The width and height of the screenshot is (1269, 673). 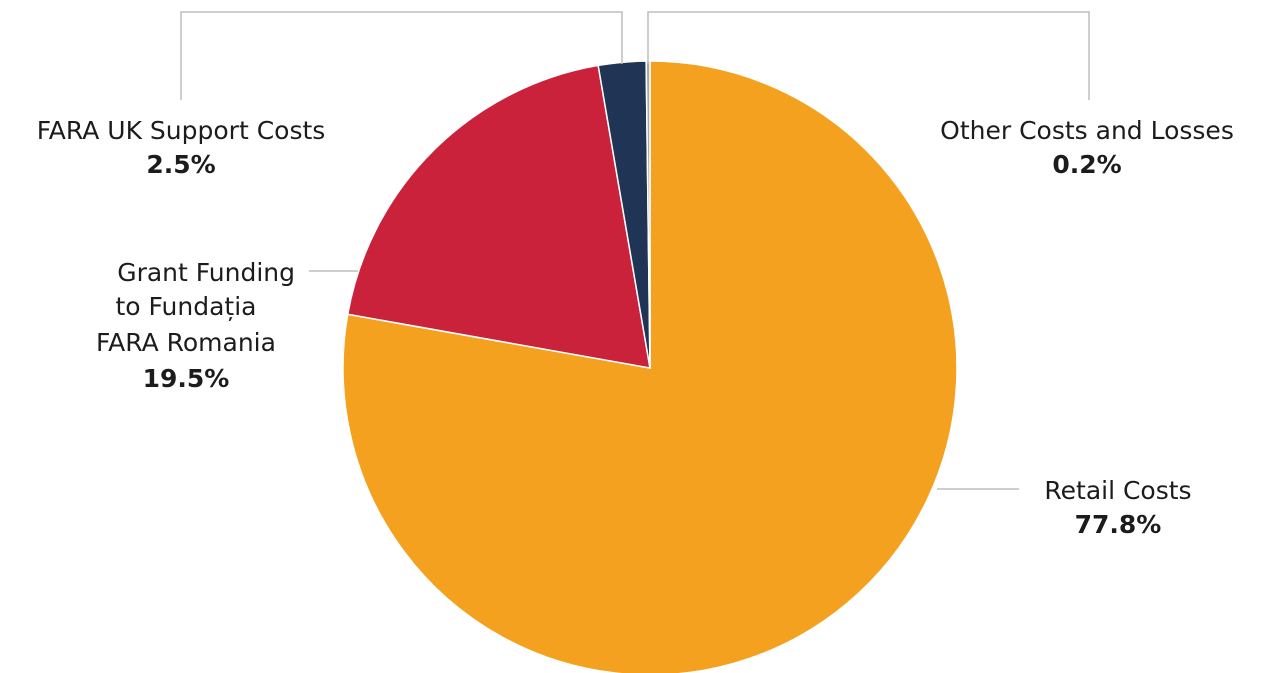 What do you see at coordinates (1118, 524) in the screenshot?
I see `pct-retail: 77.8%` at bounding box center [1118, 524].